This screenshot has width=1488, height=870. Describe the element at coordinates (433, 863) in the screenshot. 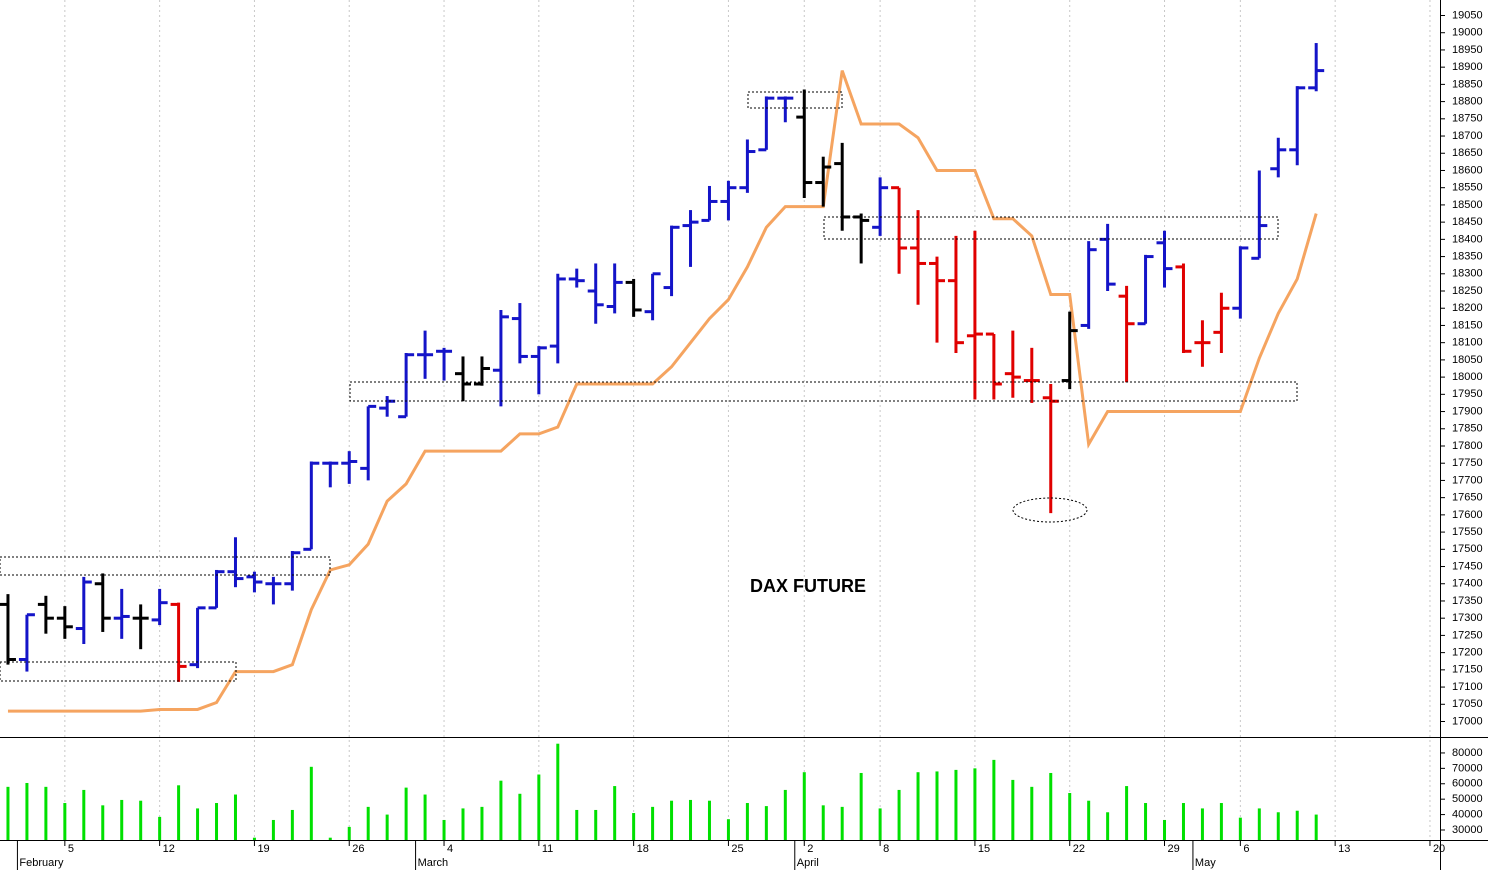

I see `month-label: March` at that location.